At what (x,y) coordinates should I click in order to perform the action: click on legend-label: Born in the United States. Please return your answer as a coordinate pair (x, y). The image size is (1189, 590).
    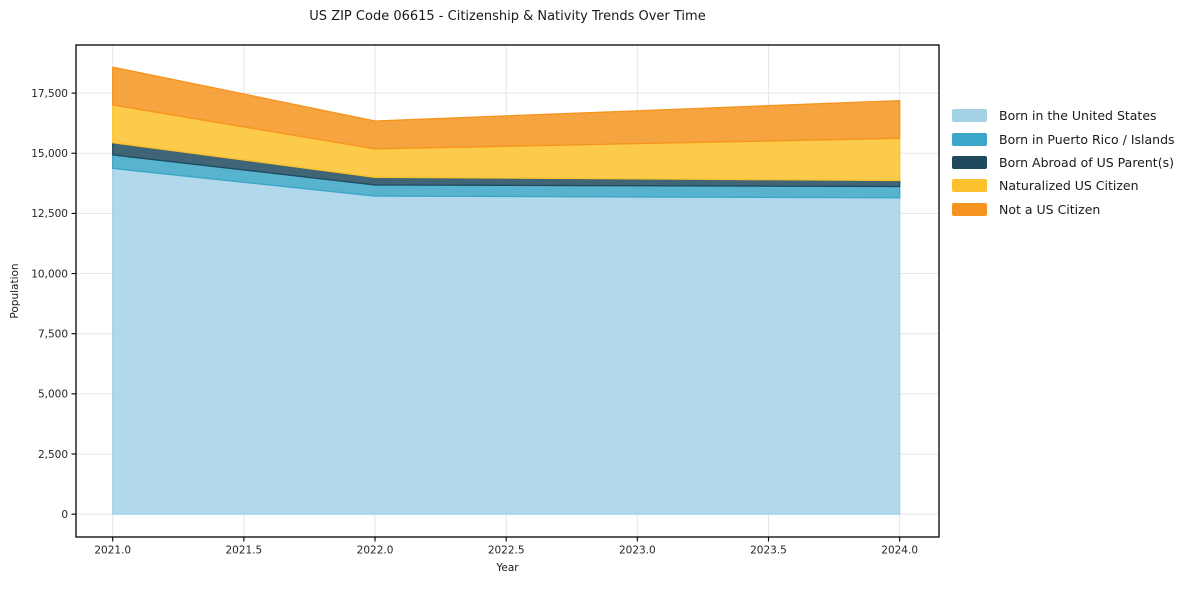
    Looking at the image, I should click on (1078, 116).